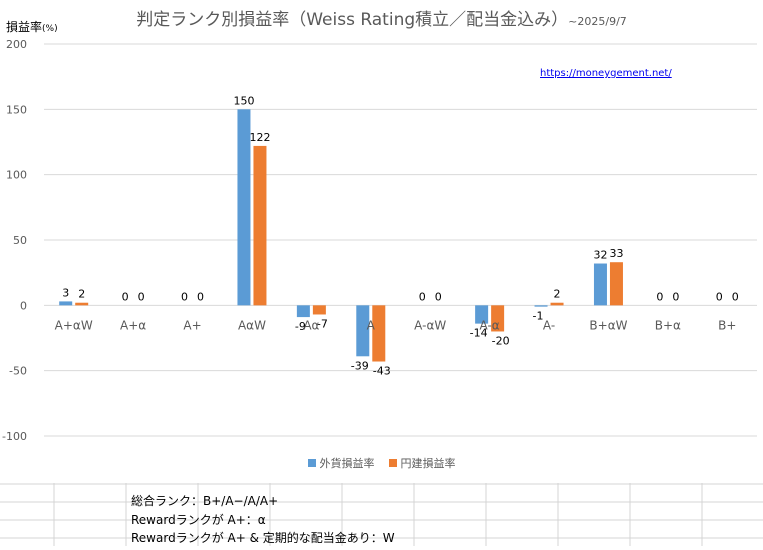 Image resolution: width=763 pixels, height=550 pixels. I want to click on y-tick-label: -50, so click(18, 371).